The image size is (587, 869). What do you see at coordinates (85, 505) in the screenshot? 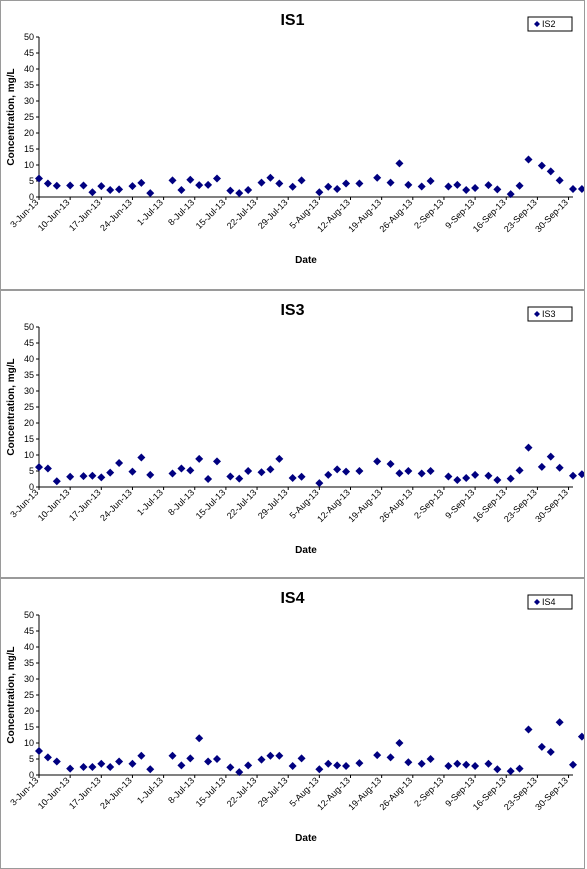
I see `x-tick-label: 17-Jun-13` at bounding box center [85, 505].